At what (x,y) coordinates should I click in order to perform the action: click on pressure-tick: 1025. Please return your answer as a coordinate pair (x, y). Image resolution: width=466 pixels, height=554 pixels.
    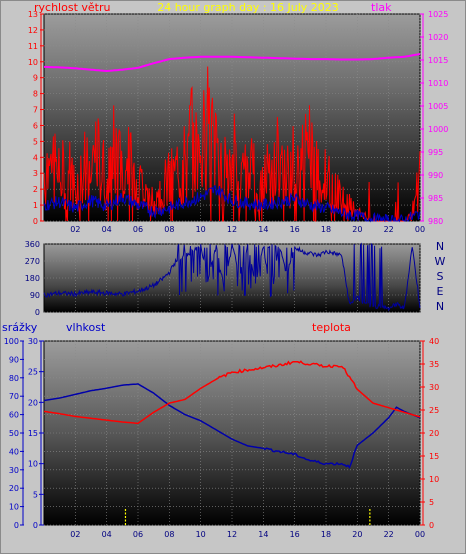
    Looking at the image, I should click on (438, 14).